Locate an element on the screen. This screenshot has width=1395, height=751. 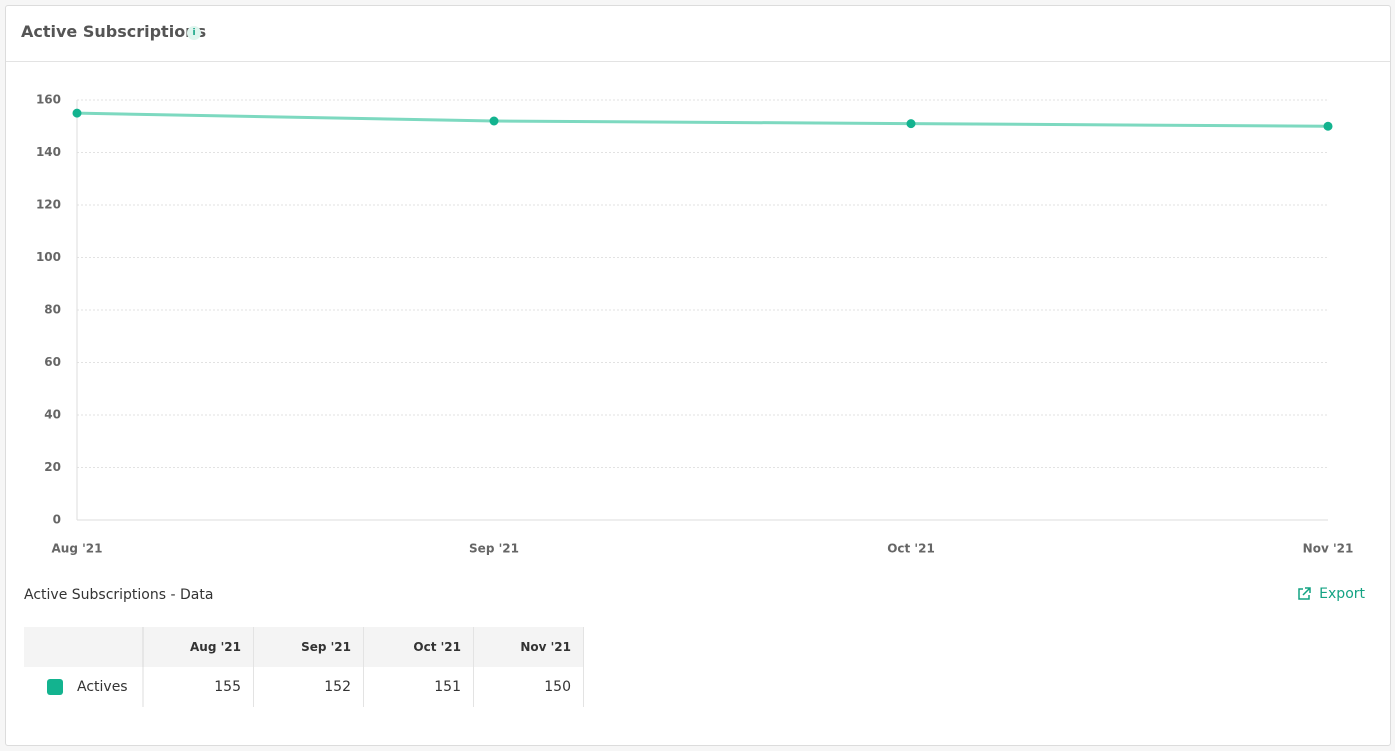
y-tick-label: 120 is located at coordinates (48, 205).